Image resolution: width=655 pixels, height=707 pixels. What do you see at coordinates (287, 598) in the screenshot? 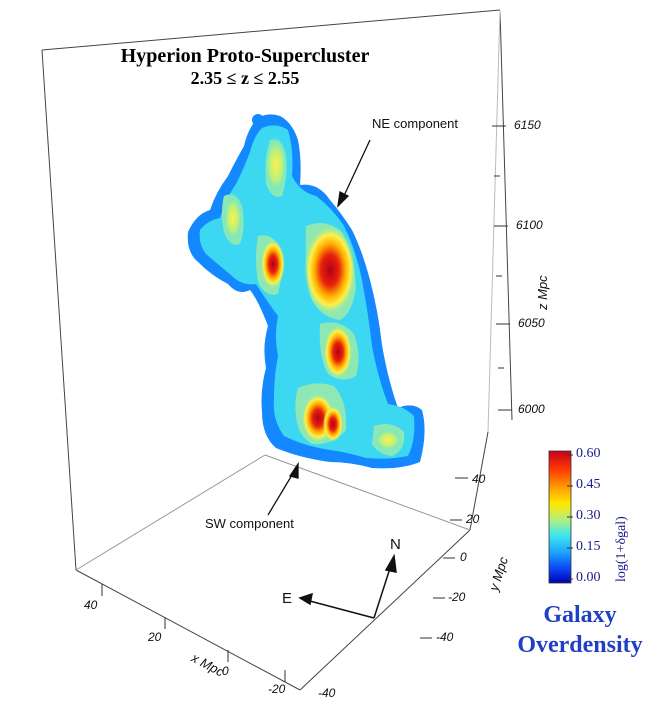
I see `compass-east-label: E` at bounding box center [287, 598].